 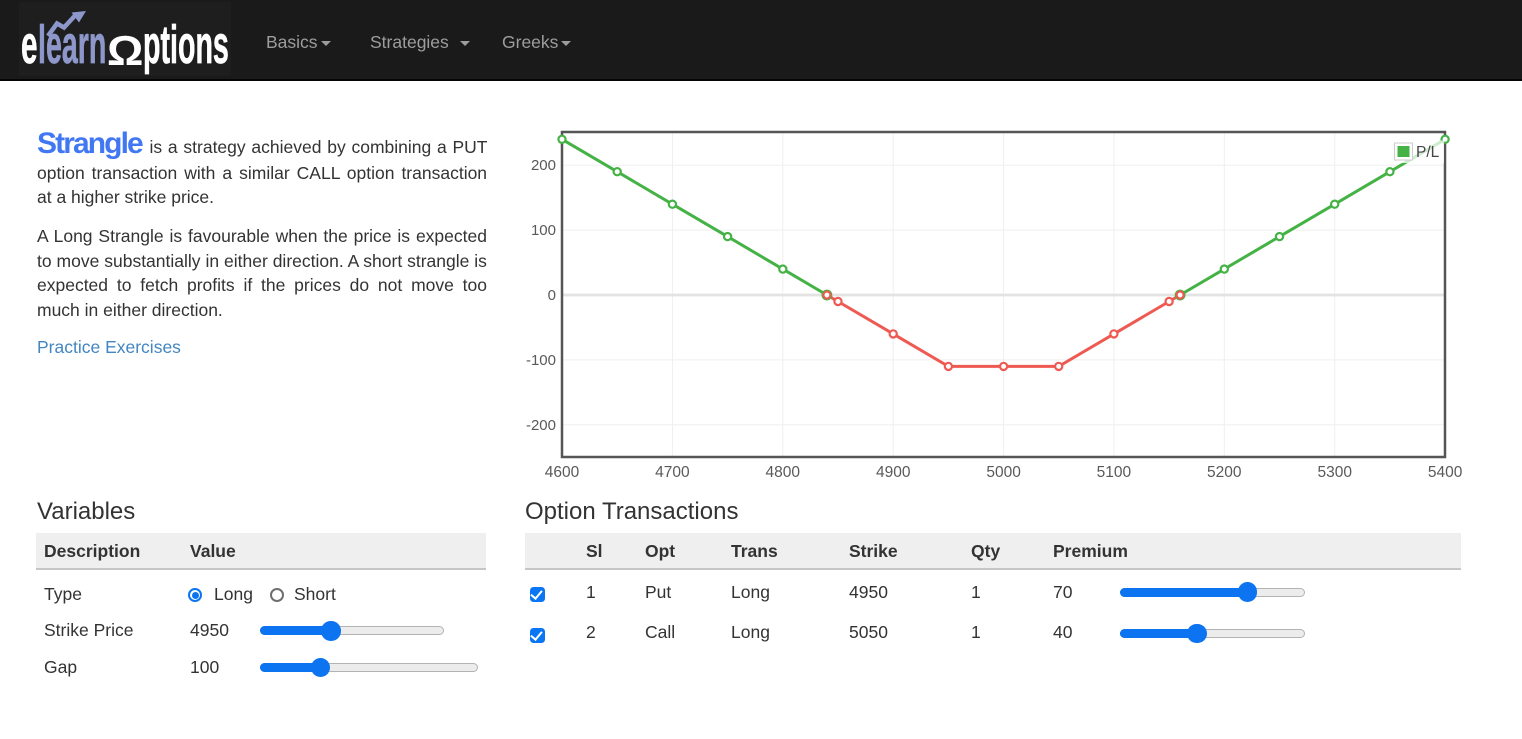 I want to click on svg-text: 4600, so click(x=562, y=472).